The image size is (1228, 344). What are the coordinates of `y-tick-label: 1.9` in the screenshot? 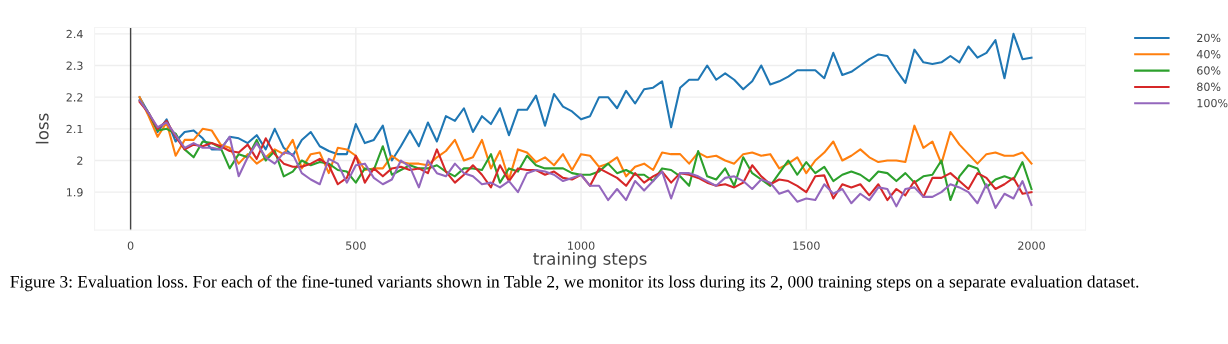 It's located at (75, 192).